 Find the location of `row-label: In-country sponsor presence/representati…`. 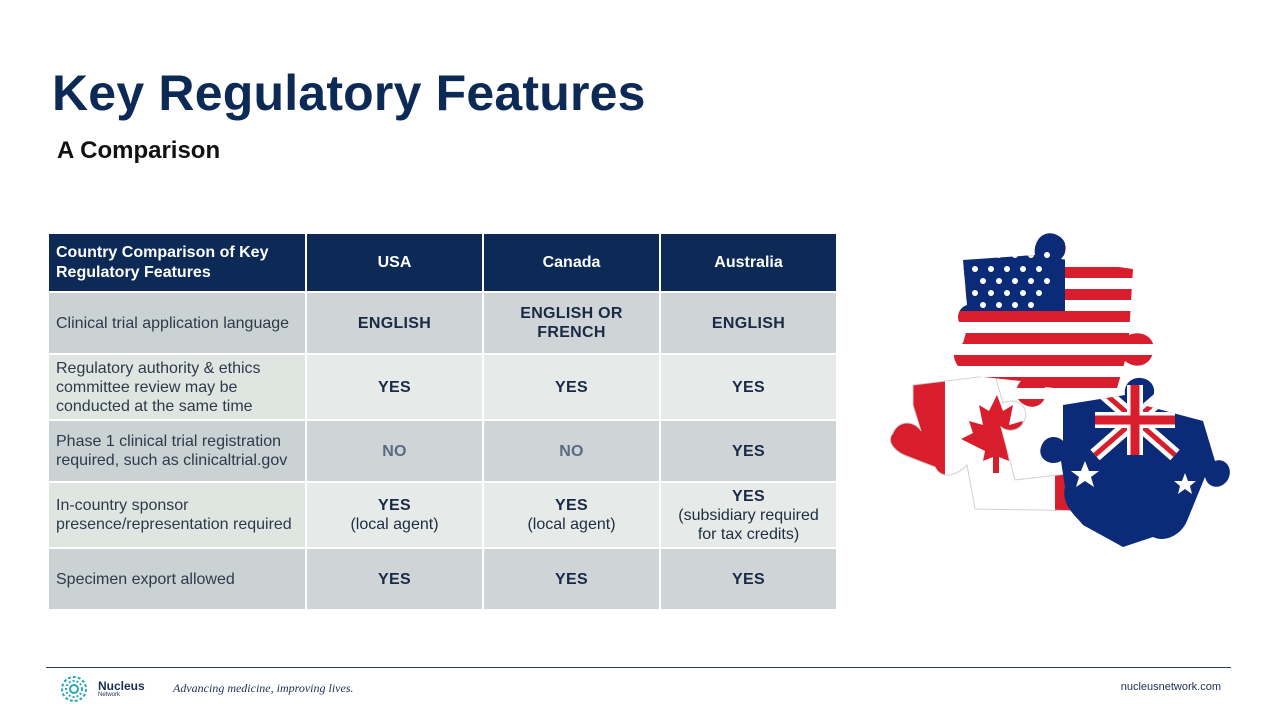

row-label: In-country sponsor presence/representati… is located at coordinates (177, 515).